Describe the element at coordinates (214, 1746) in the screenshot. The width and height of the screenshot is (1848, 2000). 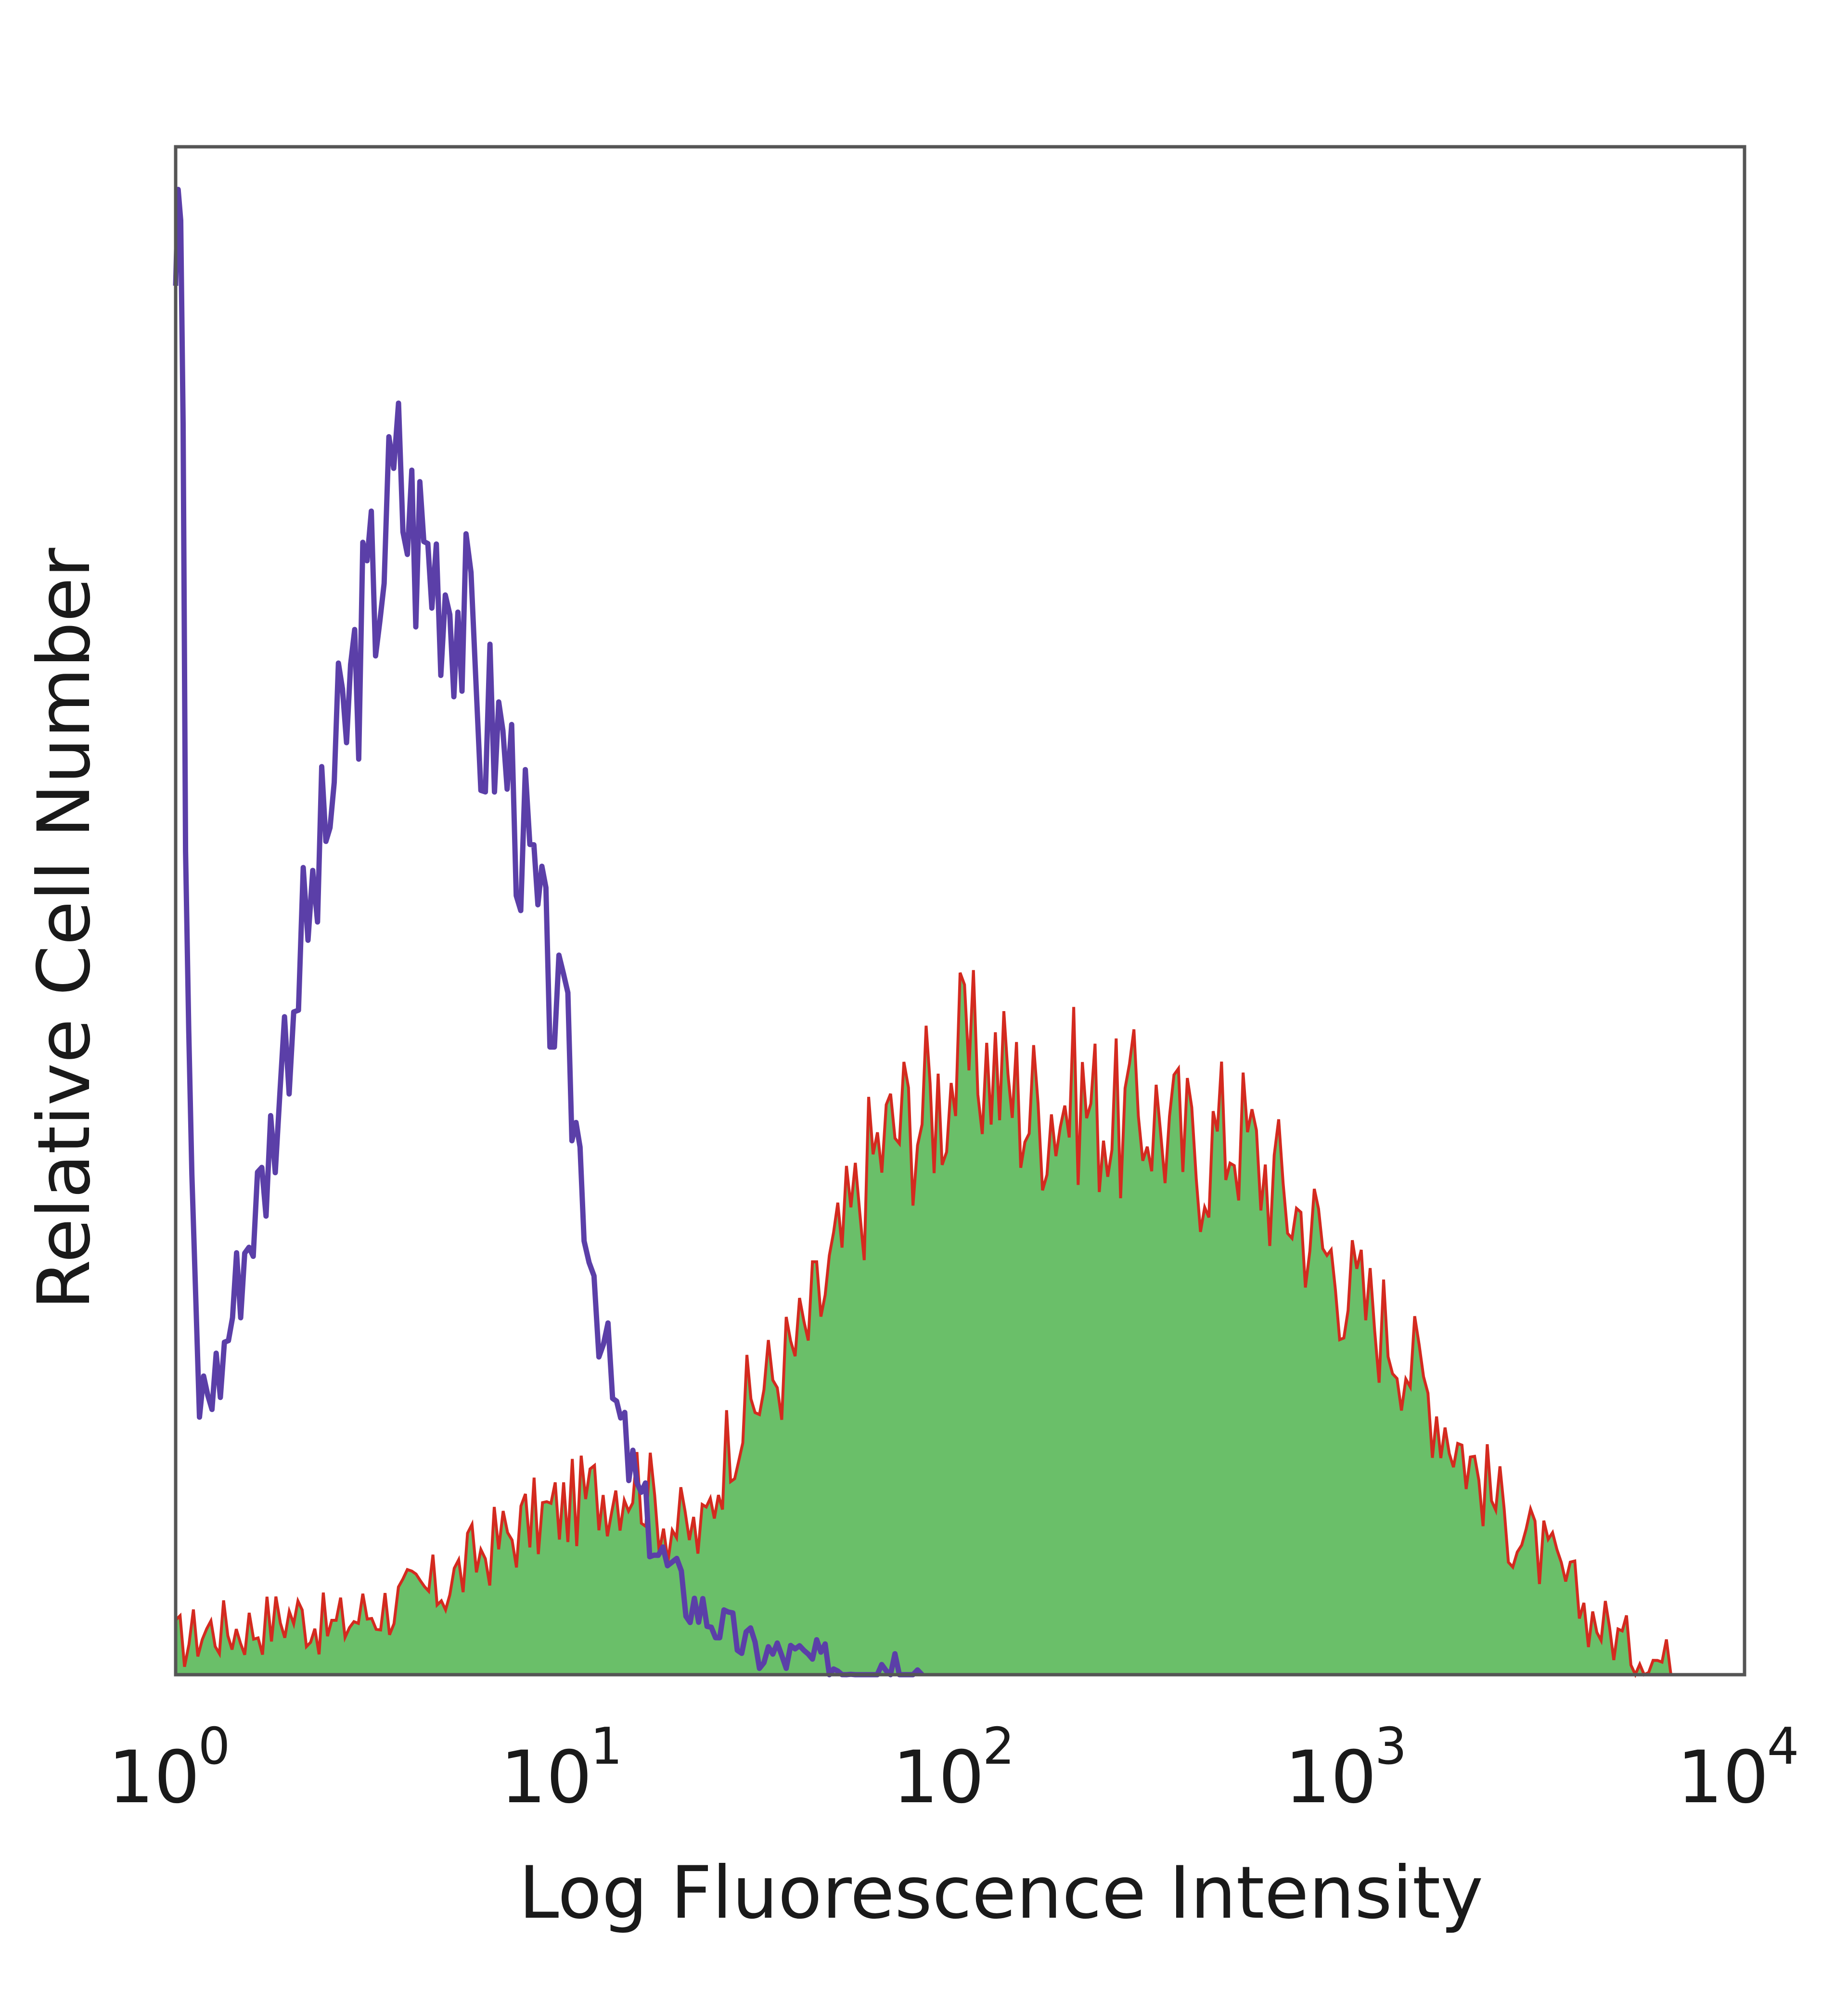
I see `x-tick-label-exponent: 0` at that location.